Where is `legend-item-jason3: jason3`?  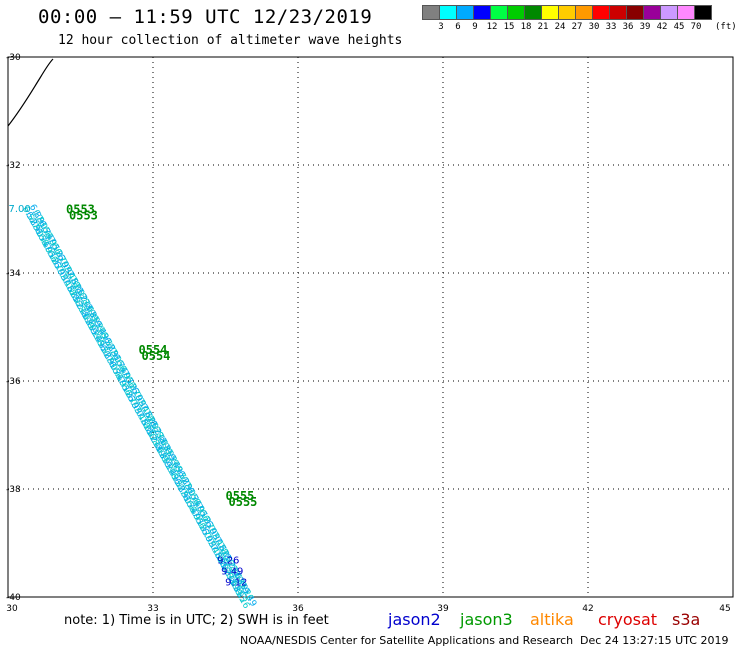
legend-item-jason3: jason3 is located at coordinates (486, 619).